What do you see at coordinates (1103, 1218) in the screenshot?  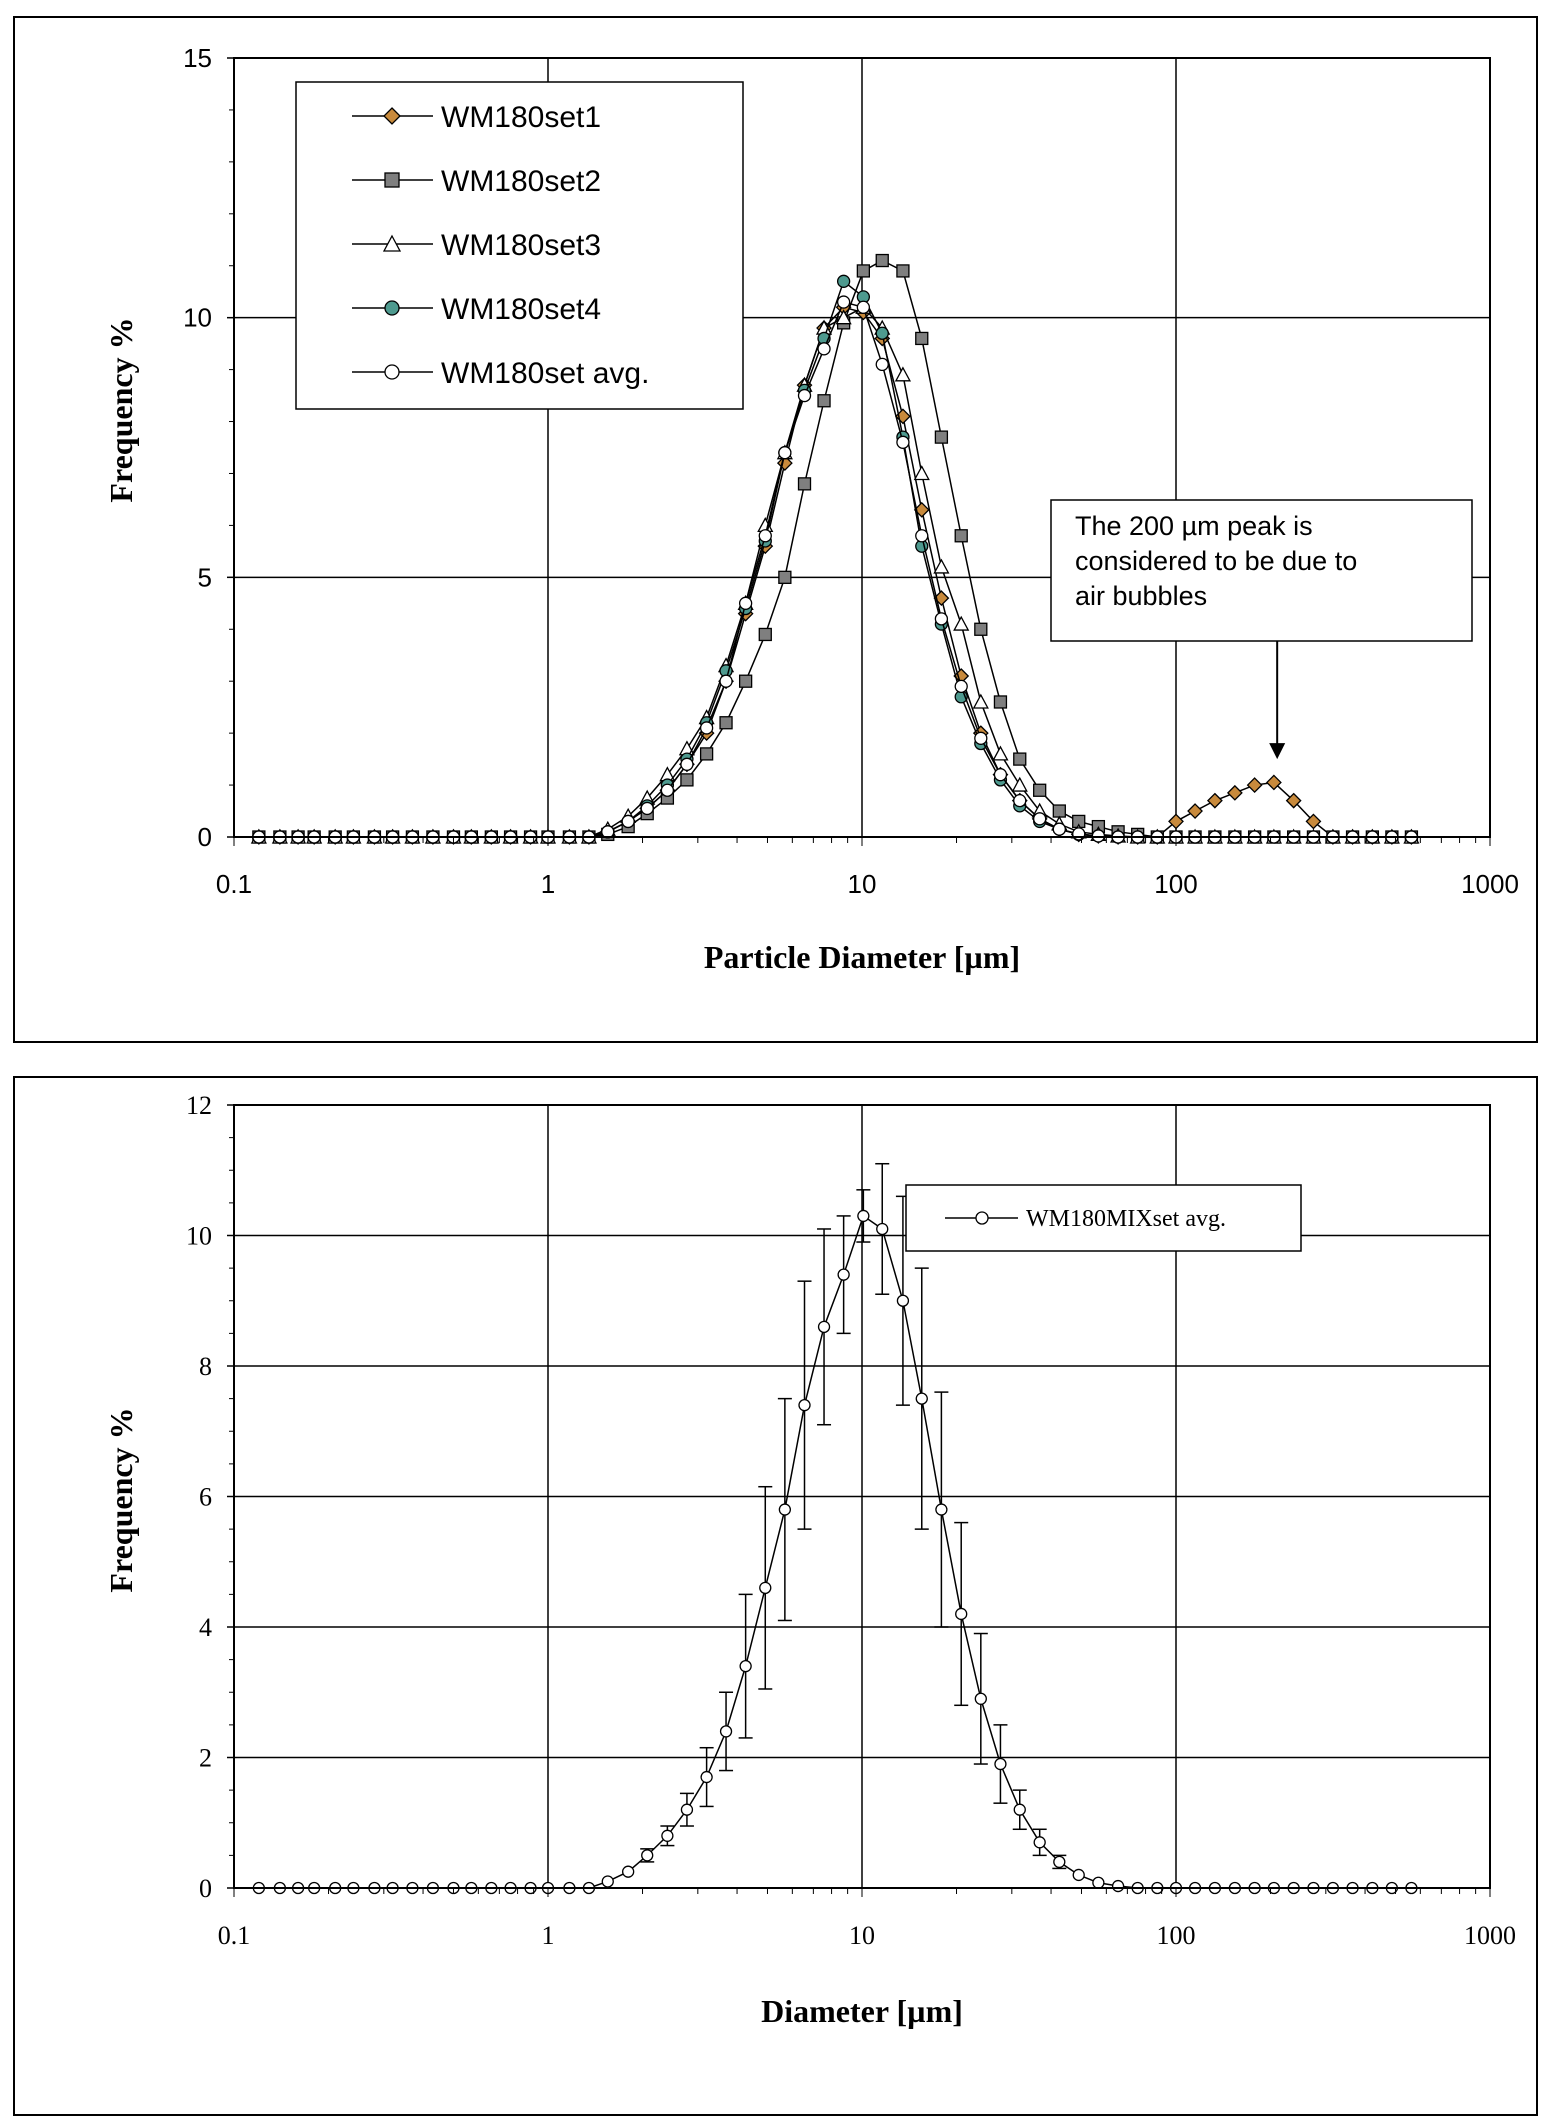 I see `chart2-legend: WM180MIXset avg.` at bounding box center [1103, 1218].